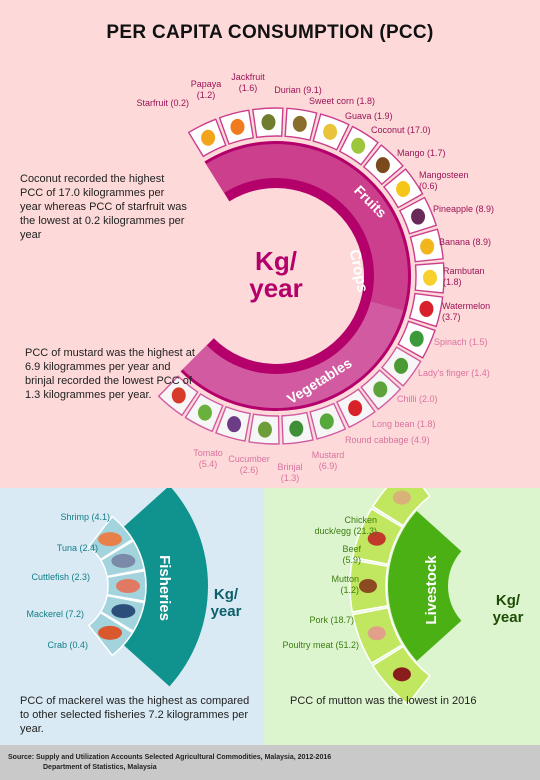 The height and width of the screenshot is (780, 540). Describe the element at coordinates (299, 123) in the screenshot. I see `crop-icon-durian` at that location.